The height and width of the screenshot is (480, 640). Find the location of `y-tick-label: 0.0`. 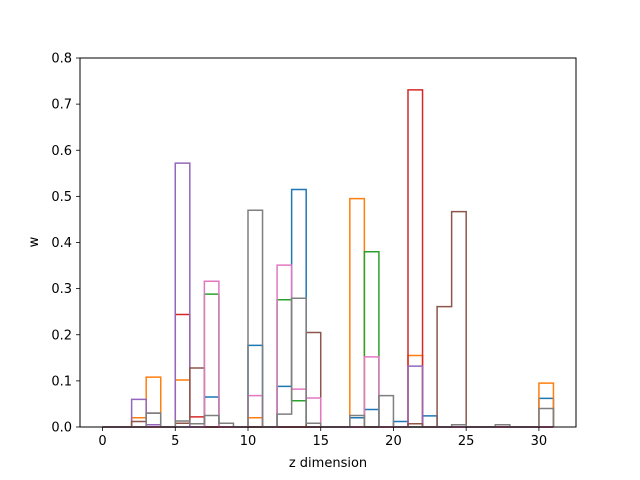

y-tick-label: 0.0 is located at coordinates (61, 428).